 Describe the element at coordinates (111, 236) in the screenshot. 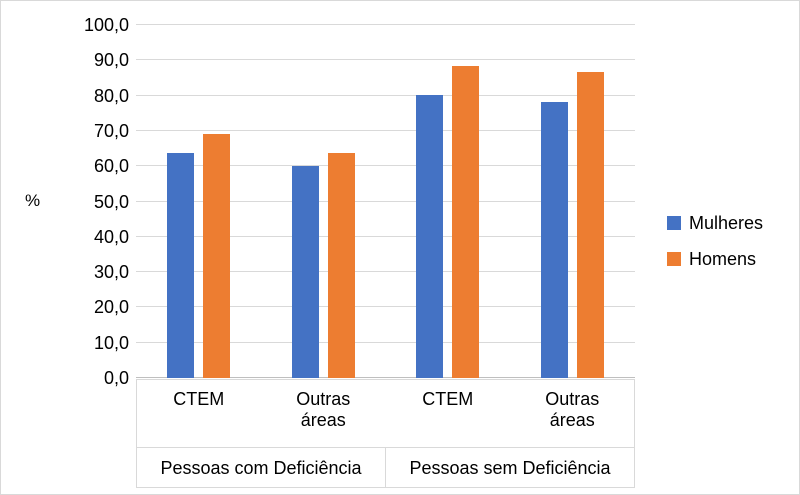

I see `y-axis-tick-label: 40,0` at that location.